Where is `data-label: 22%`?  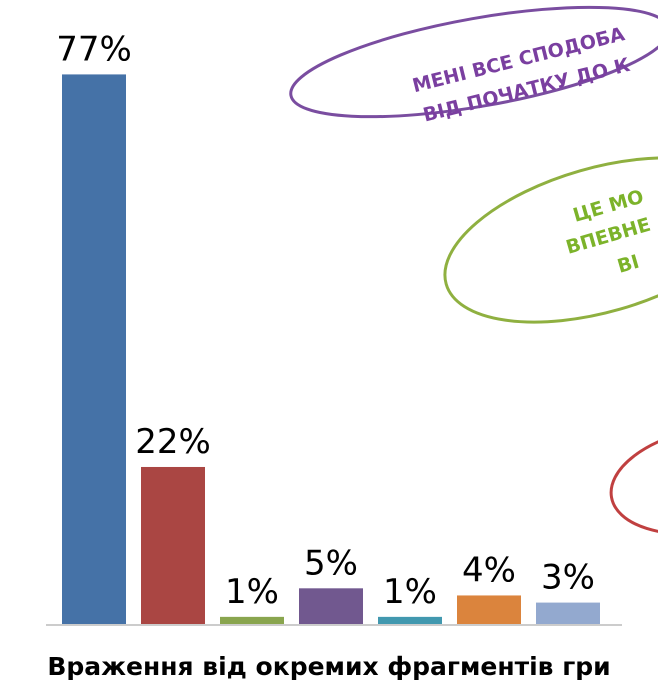
data-label: 22% is located at coordinates (173, 442).